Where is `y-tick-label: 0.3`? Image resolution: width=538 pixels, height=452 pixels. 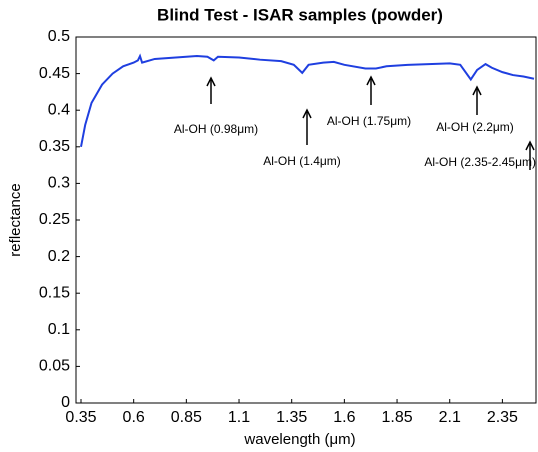 y-tick-label: 0.3 is located at coordinates (59, 183).